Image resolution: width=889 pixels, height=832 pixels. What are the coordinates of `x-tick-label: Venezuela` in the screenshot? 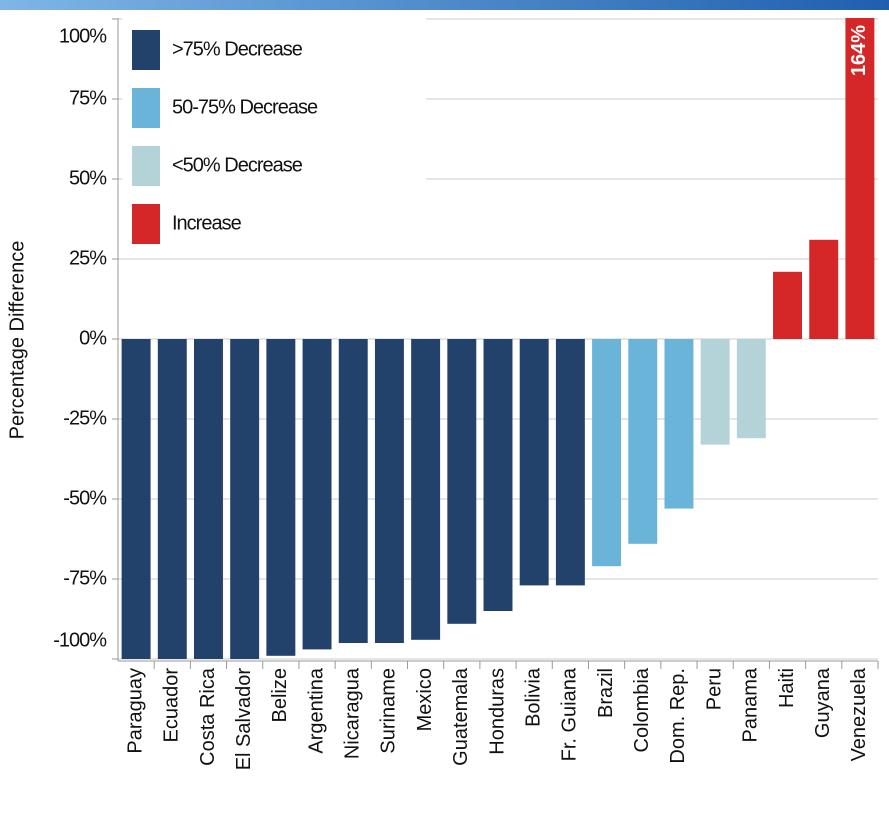 It's located at (859, 714).